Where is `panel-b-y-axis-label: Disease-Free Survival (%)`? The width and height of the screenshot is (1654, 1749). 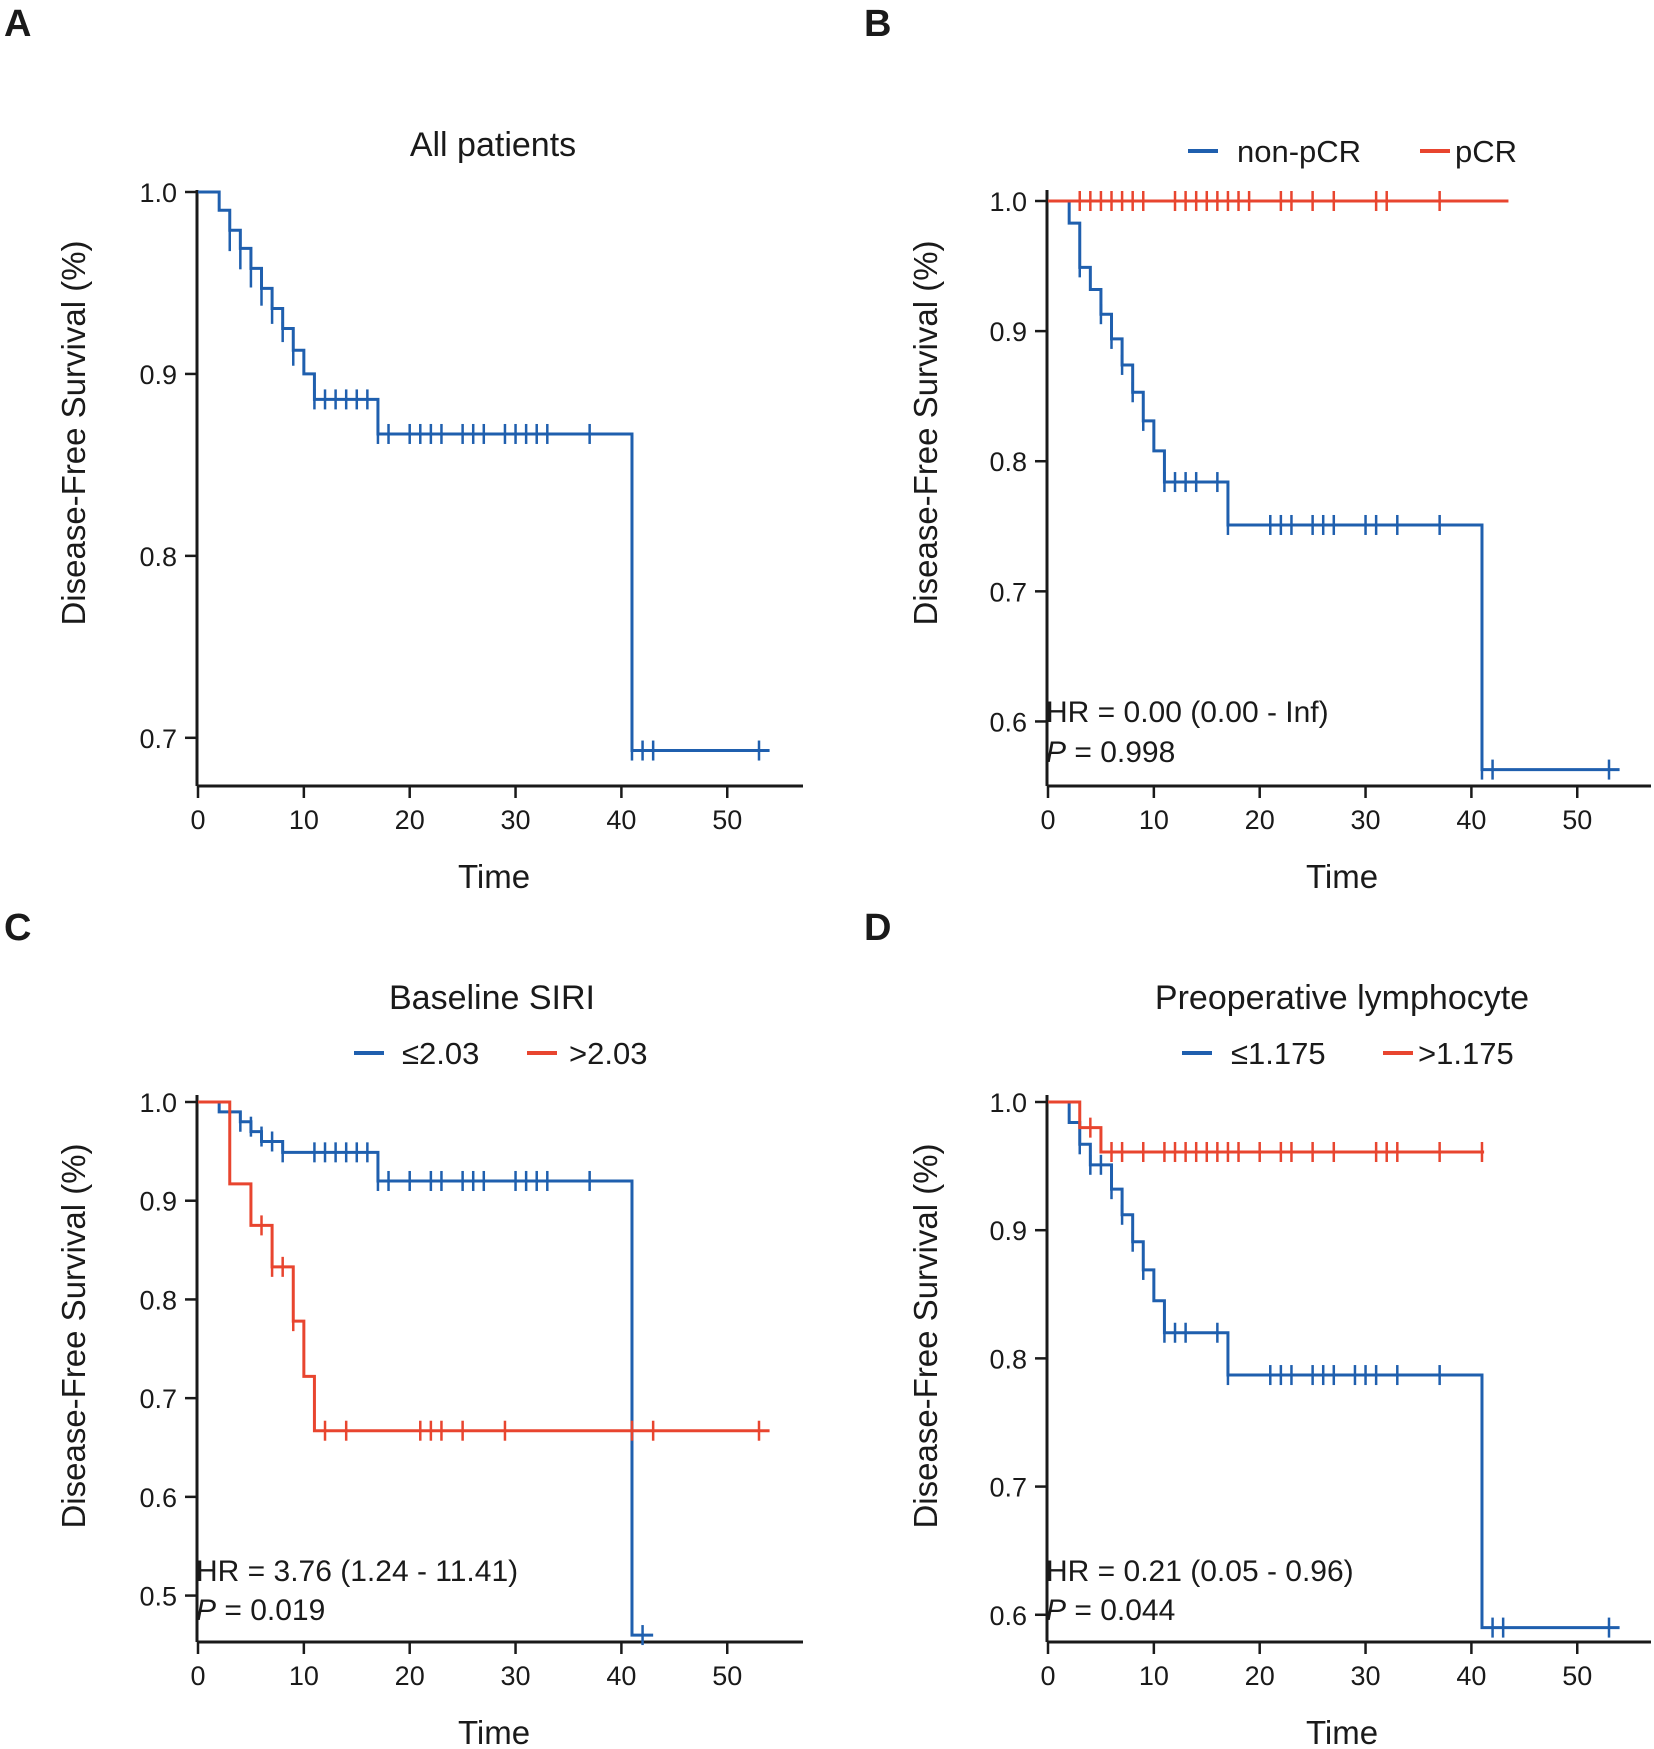 panel-b-y-axis-label: Disease-Free Survival (%) is located at coordinates (925, 432).